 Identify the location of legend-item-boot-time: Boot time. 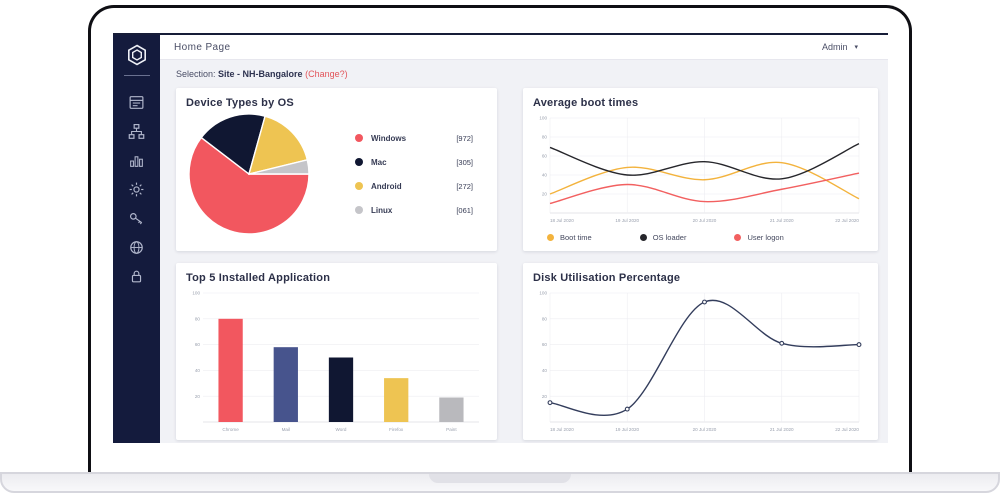
(569, 237).